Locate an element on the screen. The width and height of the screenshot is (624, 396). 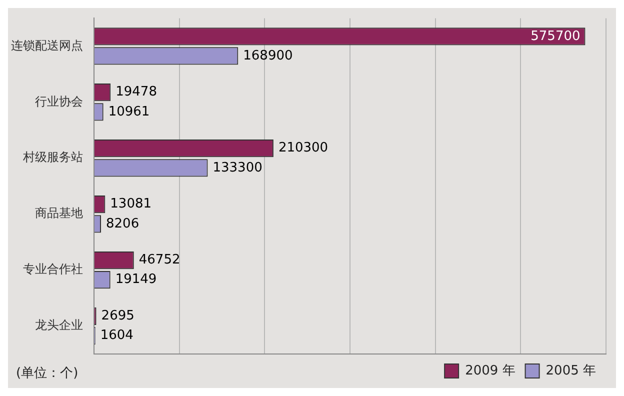
legend-label: 2009 年 is located at coordinates (490, 370).